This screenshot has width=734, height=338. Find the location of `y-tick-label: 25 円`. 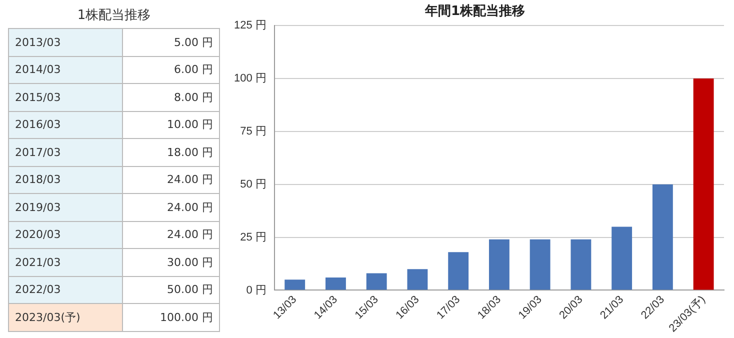

y-tick-label: 25 円 is located at coordinates (253, 237).